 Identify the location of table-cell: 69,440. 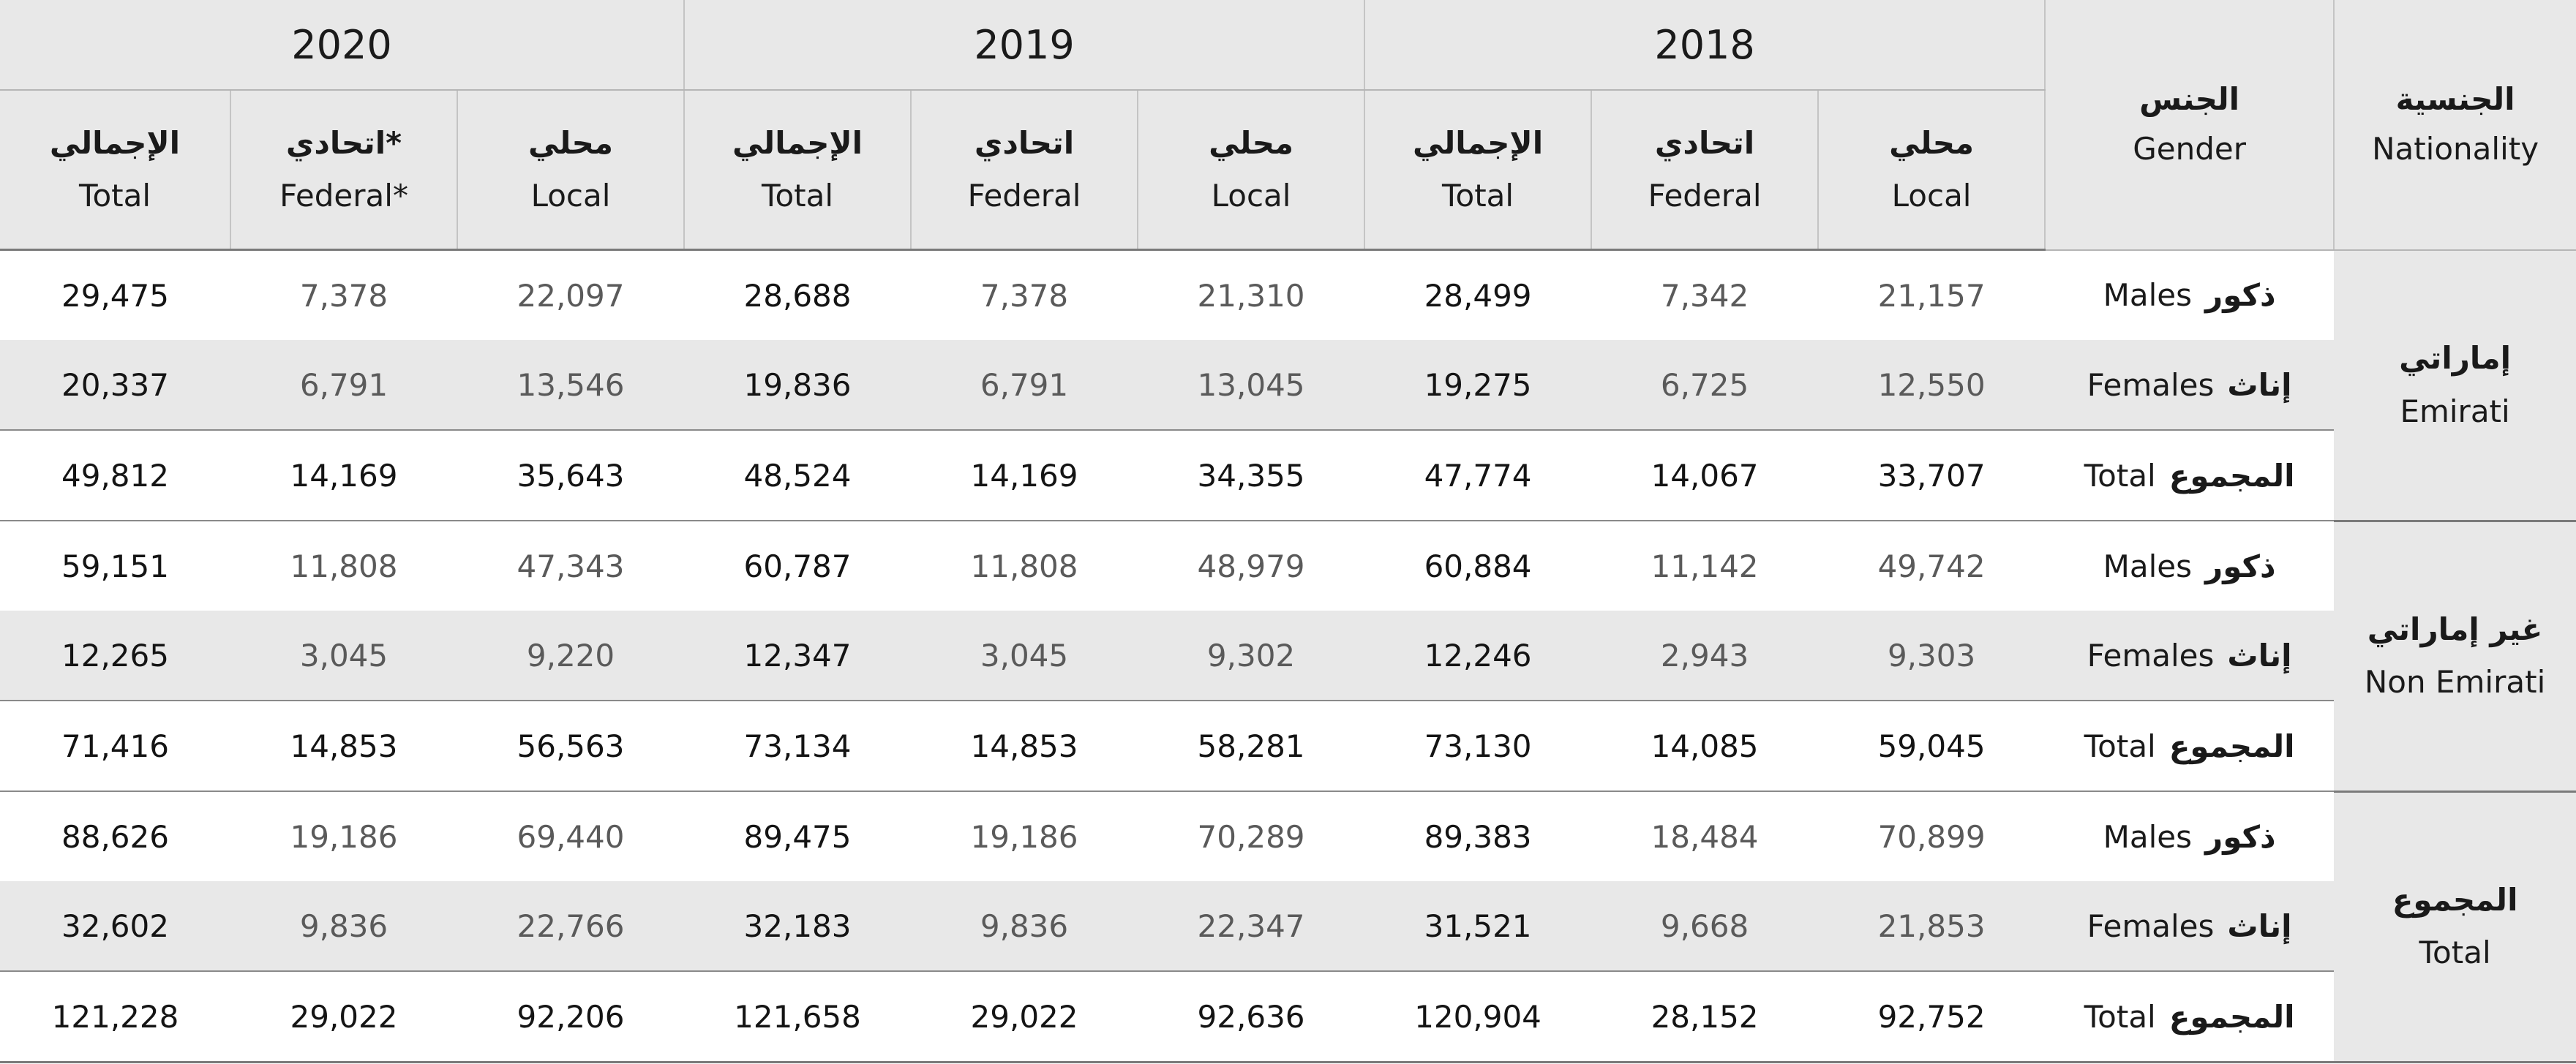
(571, 836).